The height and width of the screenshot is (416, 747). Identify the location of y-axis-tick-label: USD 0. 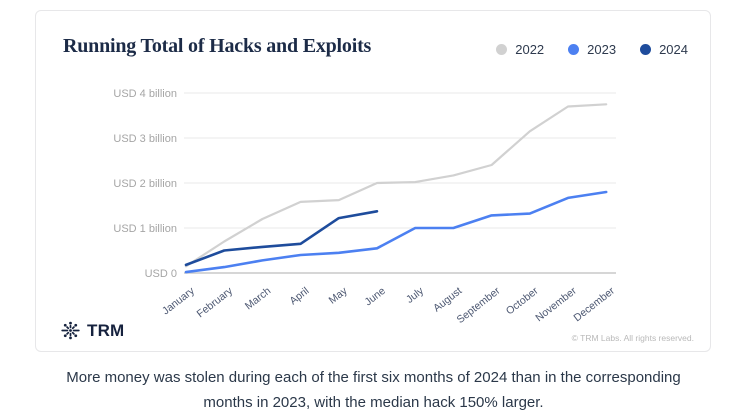
(161, 274).